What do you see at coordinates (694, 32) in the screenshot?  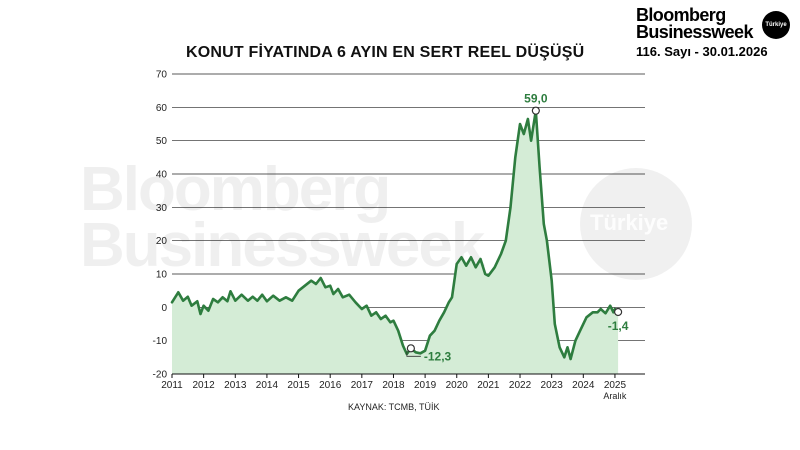 I see `brand-line2: Businessweek` at bounding box center [694, 32].